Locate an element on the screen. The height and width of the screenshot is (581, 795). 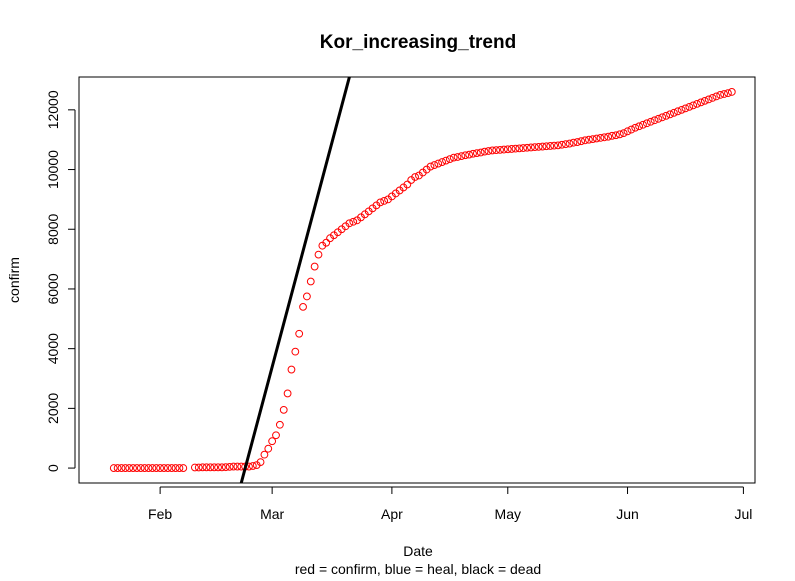
x-tick-label: May is located at coordinates (508, 514).